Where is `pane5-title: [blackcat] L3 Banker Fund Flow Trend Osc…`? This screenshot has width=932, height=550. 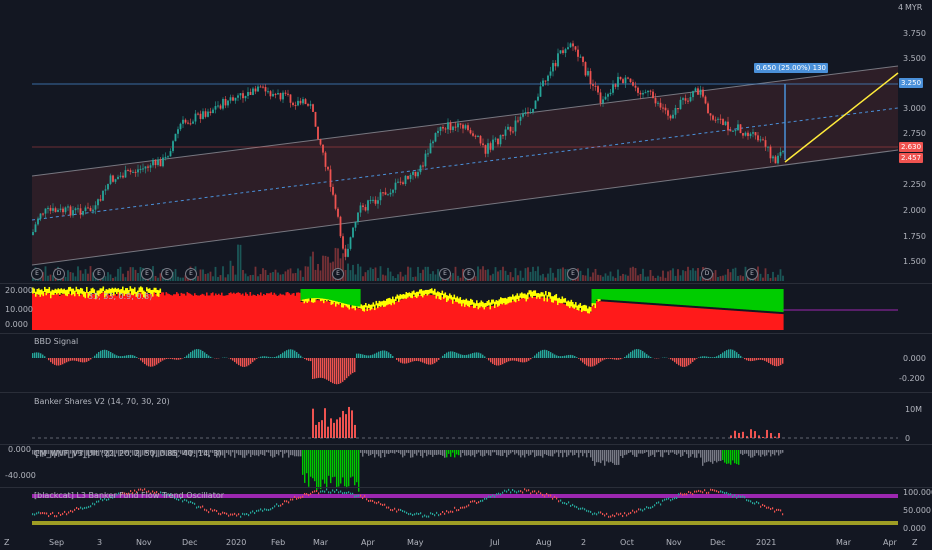 pane5-title: [blackcat] L3 Banker Fund Flow Trend Osc… is located at coordinates (129, 495).